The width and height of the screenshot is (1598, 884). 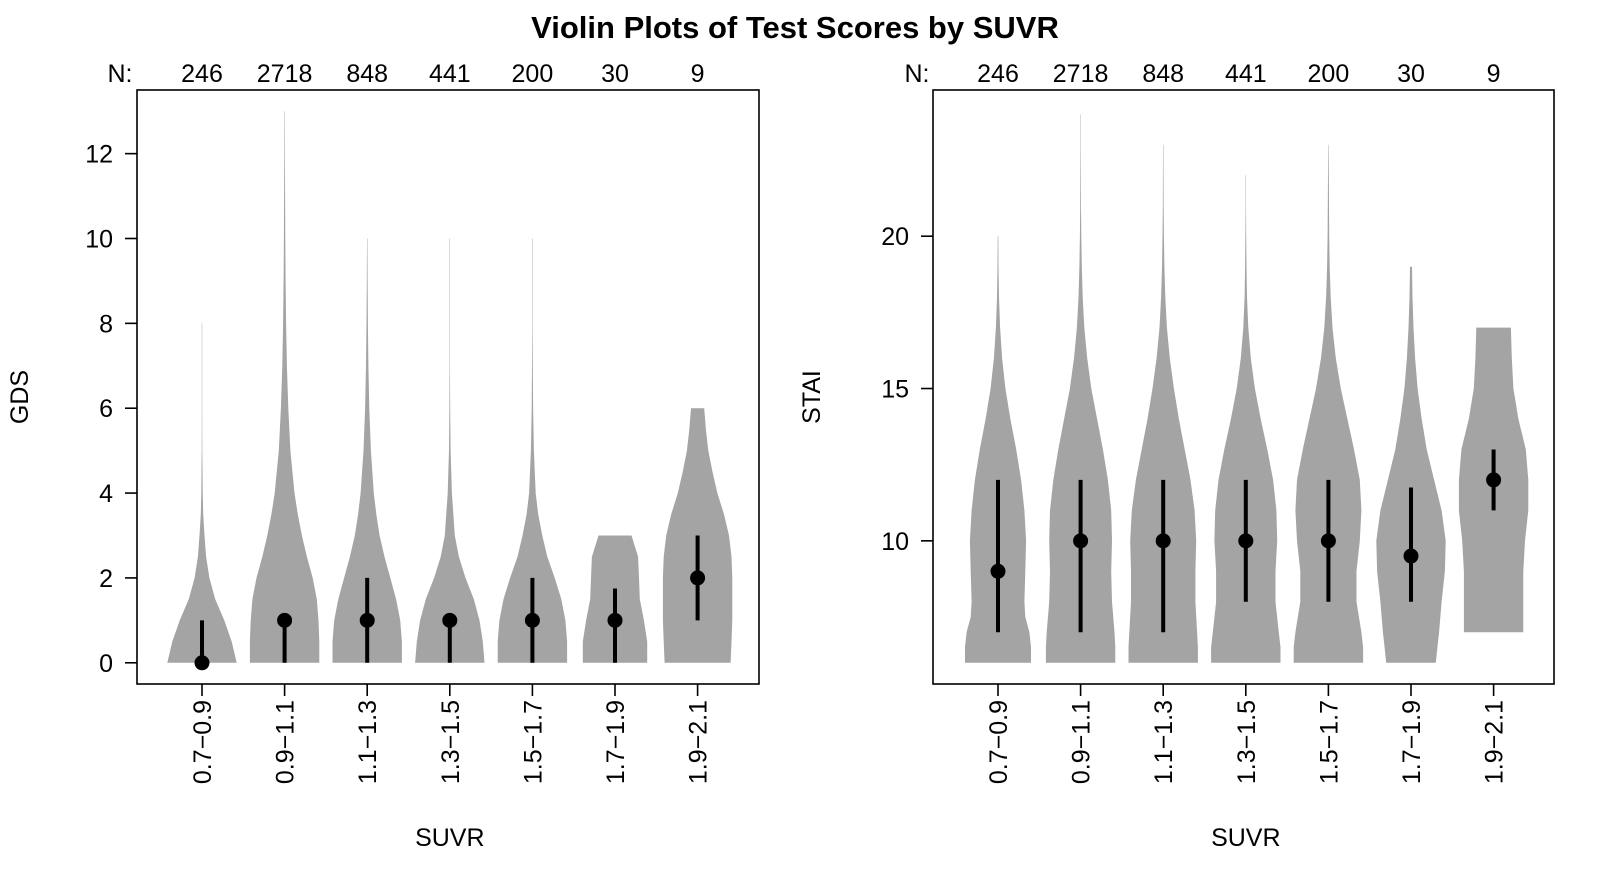 I want to click on x-tick-label-0-6: 1.9−2.1, so click(x=699, y=742).